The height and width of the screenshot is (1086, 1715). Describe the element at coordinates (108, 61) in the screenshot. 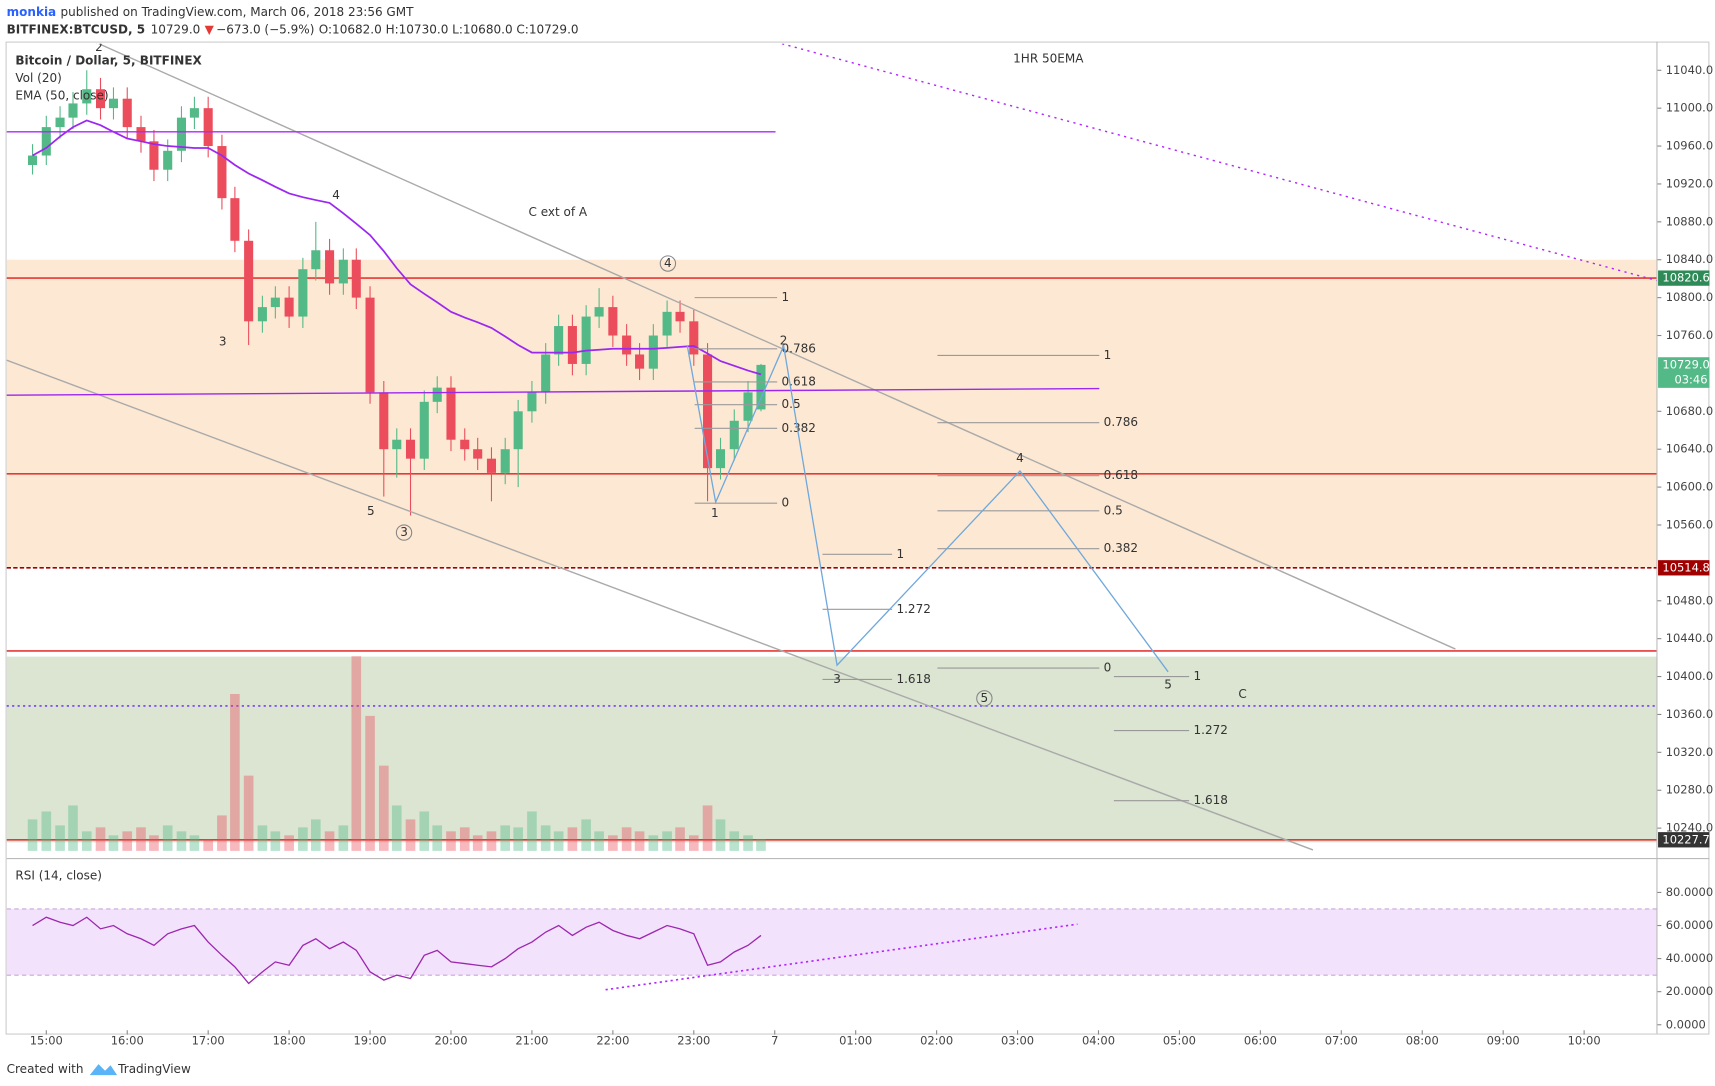

I see `legend-title: Bitcoin / Dollar, 5, BITFINEX` at that location.